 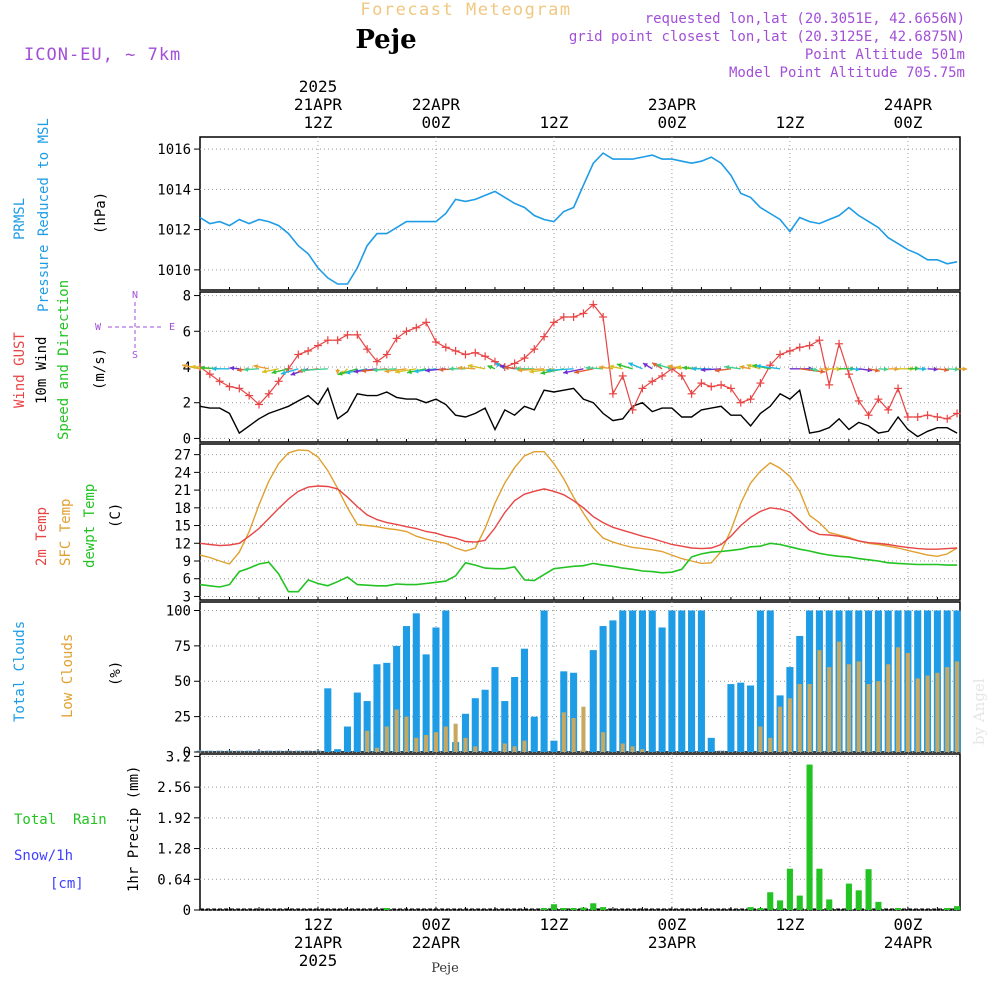 What do you see at coordinates (187, 332) in the screenshot?
I see `wind-ytick-label: 6` at bounding box center [187, 332].